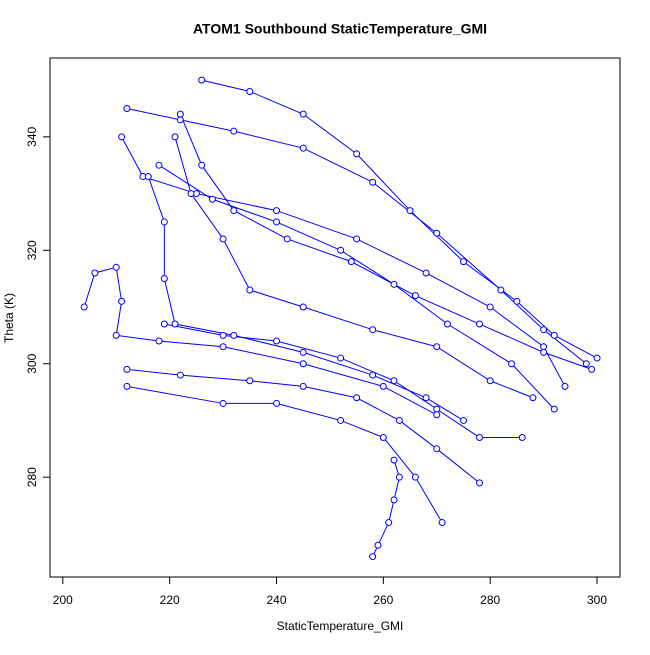 Image resolution: width=650 pixels, height=655 pixels. What do you see at coordinates (276, 600) in the screenshot?
I see `x-tick-label: 240` at bounding box center [276, 600].